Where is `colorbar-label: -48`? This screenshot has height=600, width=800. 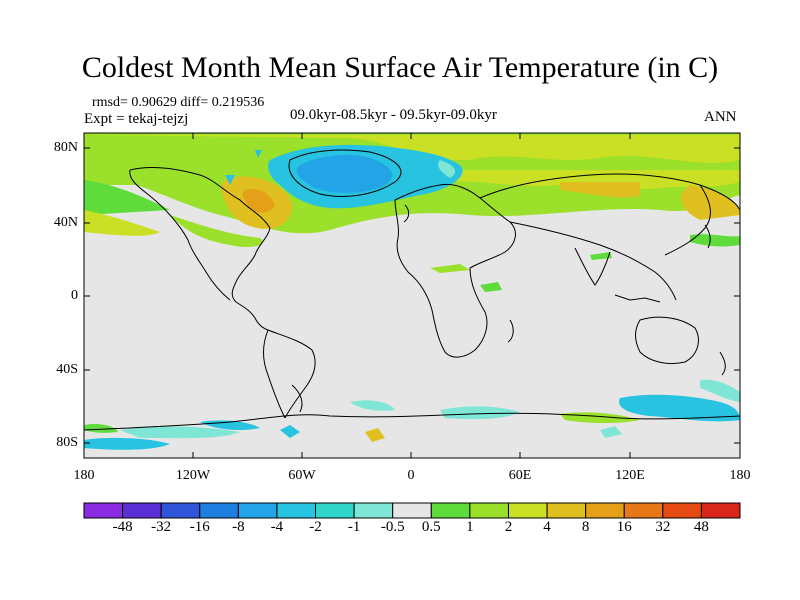 colorbar-label: -48 is located at coordinates (122, 527).